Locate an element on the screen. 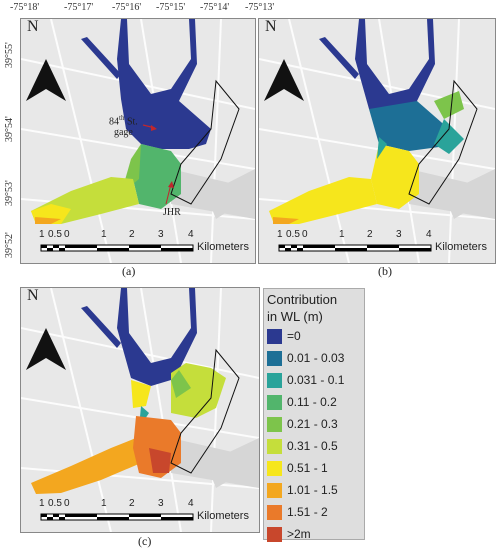 This screenshot has height=550, width=504. legend-item: >2m is located at coordinates (315, 534).